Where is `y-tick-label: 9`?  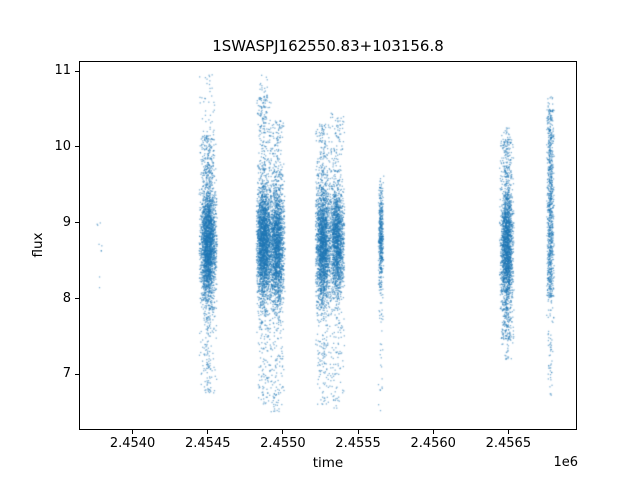 y-tick-label: 9 is located at coordinates (66, 222).